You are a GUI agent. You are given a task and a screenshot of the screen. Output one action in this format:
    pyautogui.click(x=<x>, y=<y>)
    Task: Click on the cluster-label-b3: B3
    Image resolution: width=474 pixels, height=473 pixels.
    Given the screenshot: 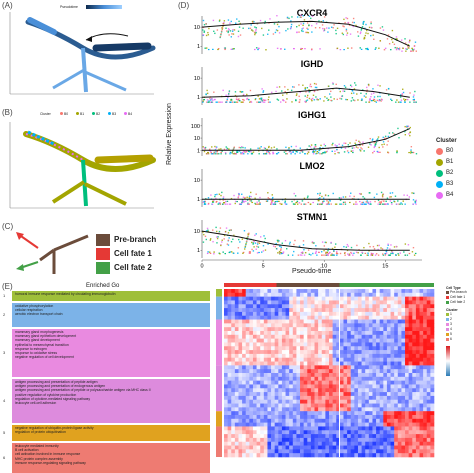 What is the action you would take?
    pyautogui.click(x=450, y=184)
    